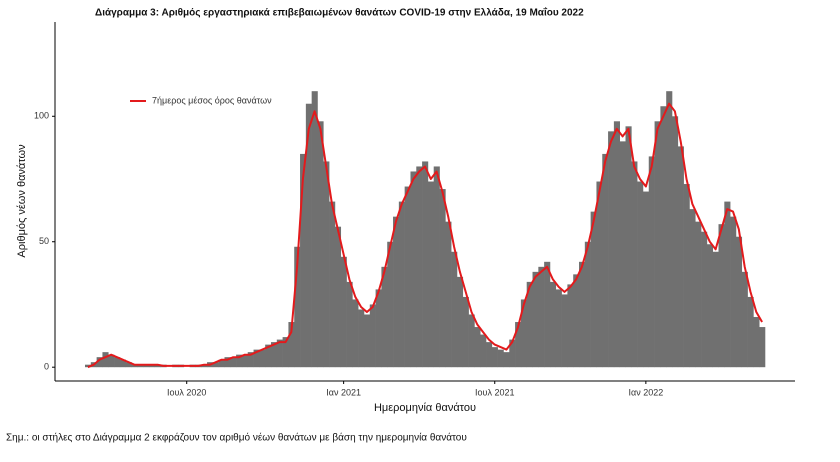  Describe the element at coordinates (425, 408) in the screenshot. I see `x-axis-label: Ημερομηνία θανάτου` at that location.